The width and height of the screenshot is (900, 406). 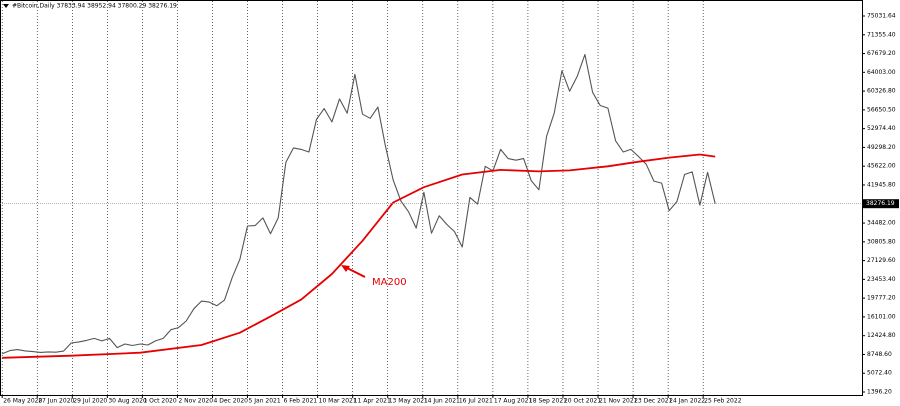 I want to click on y-tick-label: 30805.80, so click(x=881, y=241).